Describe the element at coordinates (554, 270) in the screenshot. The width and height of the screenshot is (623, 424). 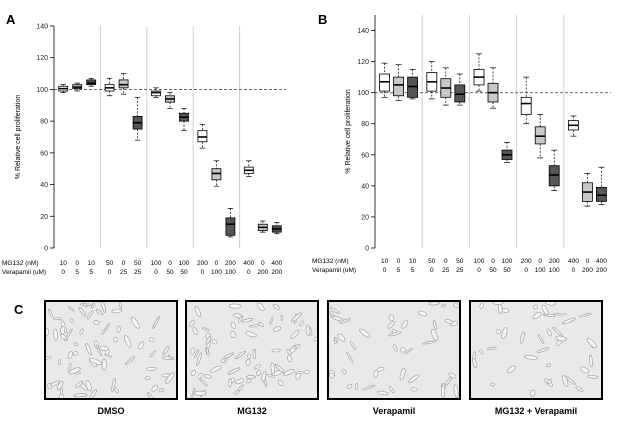
I see `verapamil-value: 100` at that location.